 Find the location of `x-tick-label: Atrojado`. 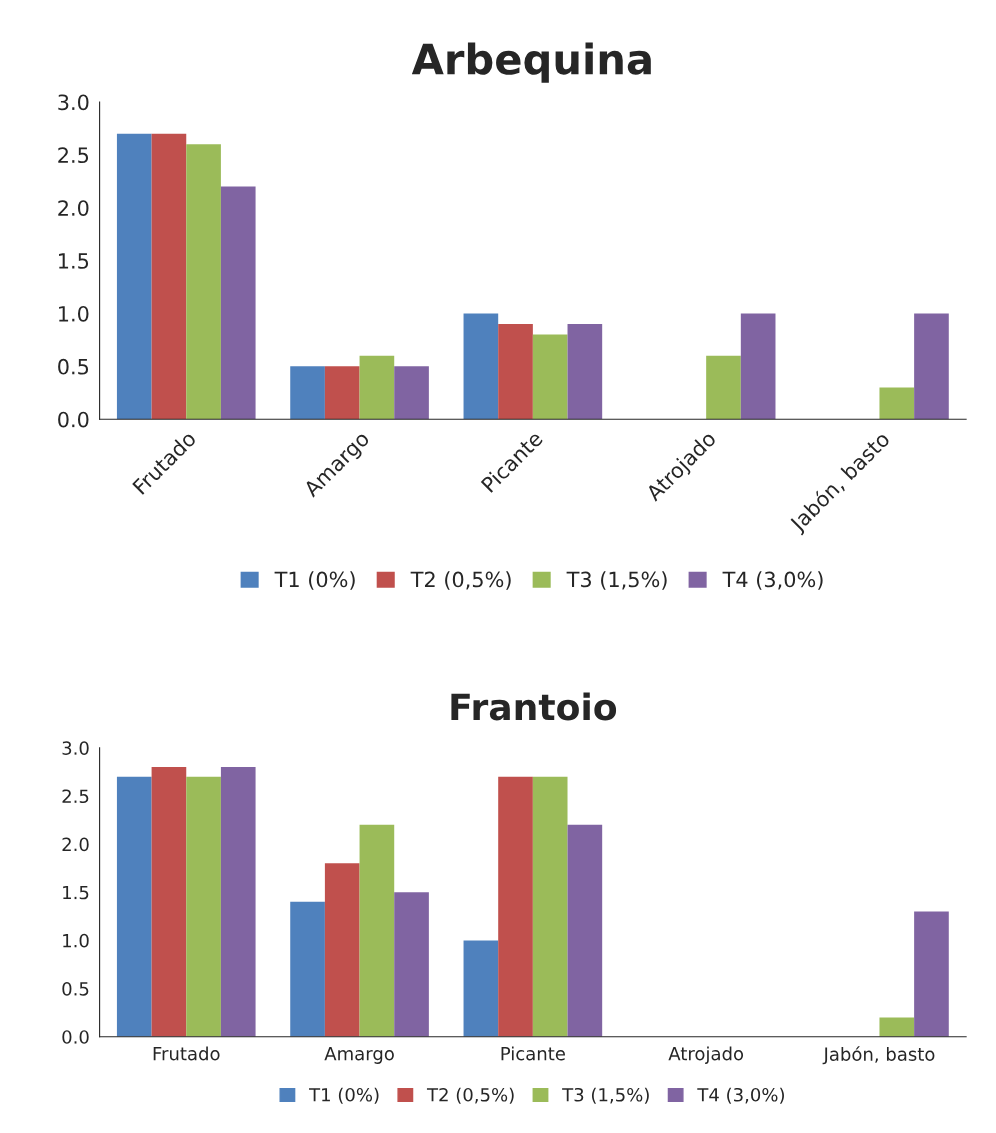

x-tick-label: Atrojado is located at coordinates (706, 1055).